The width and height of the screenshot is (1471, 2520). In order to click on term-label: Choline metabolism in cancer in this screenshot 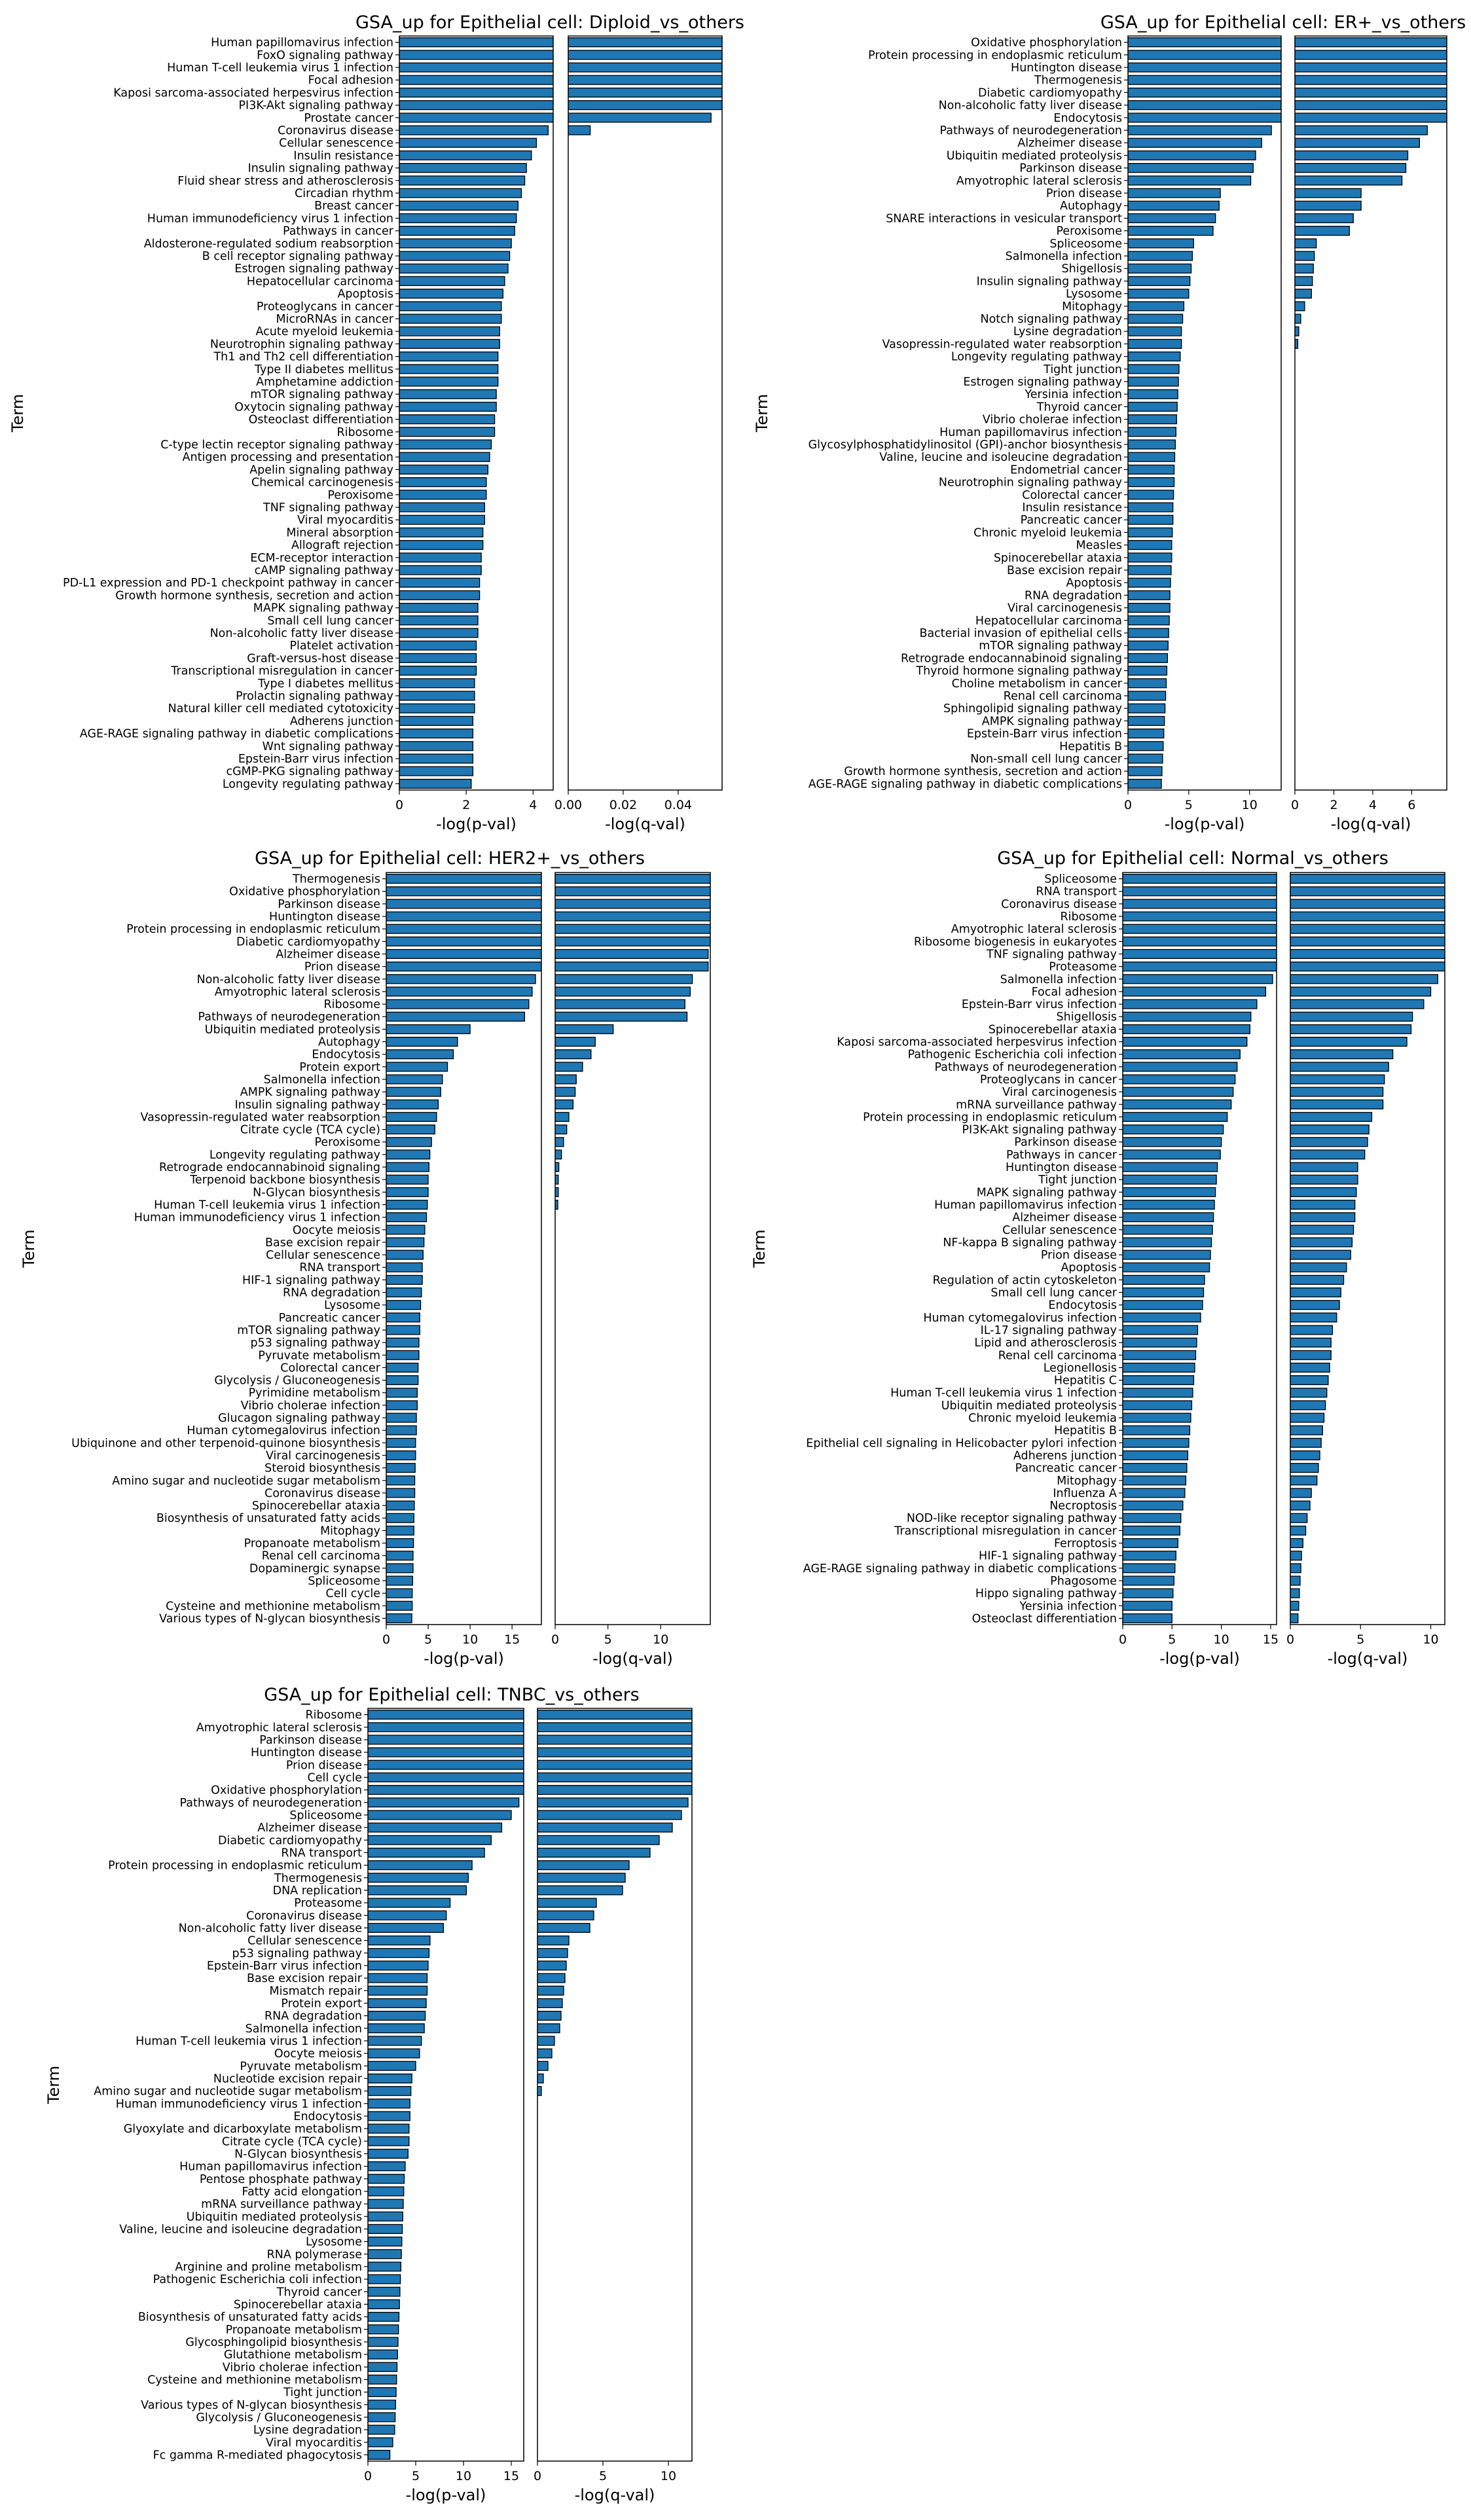, I will do `click(1037, 684)`.